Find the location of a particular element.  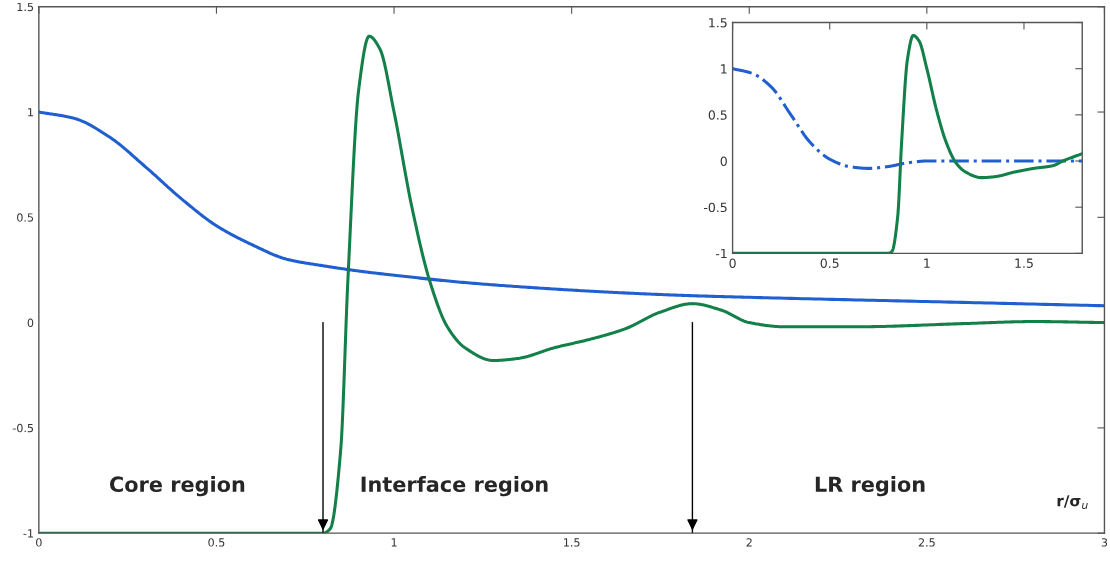

x-tick-label: 3 is located at coordinates (1104, 542).